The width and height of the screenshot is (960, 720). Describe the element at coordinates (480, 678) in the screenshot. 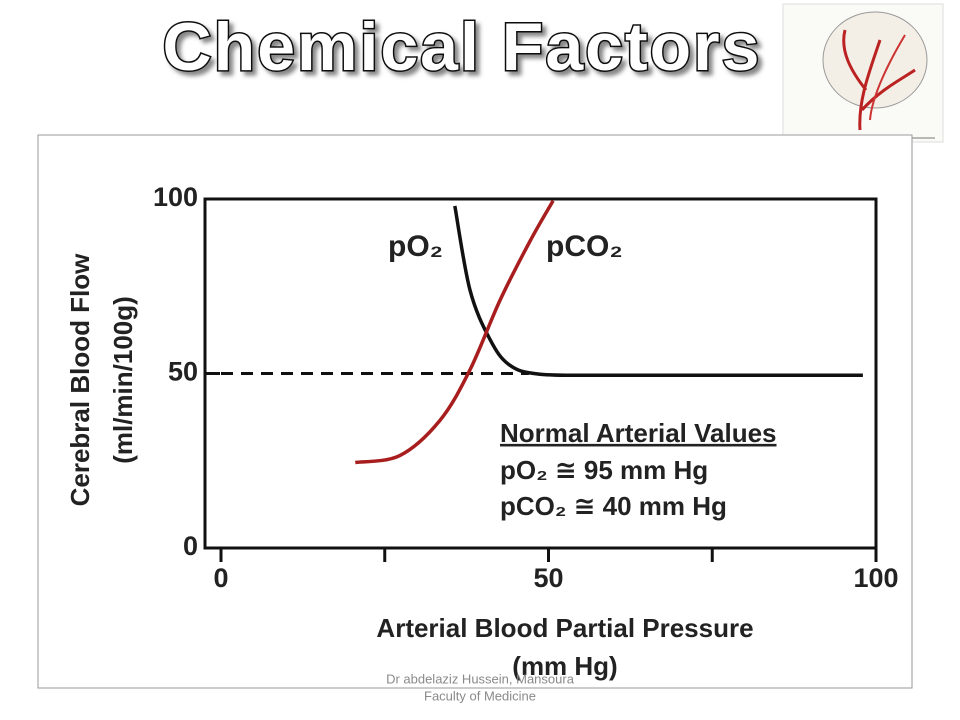

I see `footer: Dr abdelaziz Hussein, Mansoura` at that location.